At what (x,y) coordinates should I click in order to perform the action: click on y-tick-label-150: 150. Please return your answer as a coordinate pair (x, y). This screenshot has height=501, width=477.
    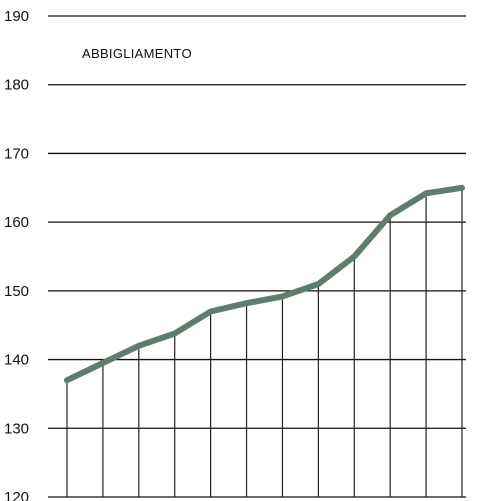
    Looking at the image, I should click on (16, 291).